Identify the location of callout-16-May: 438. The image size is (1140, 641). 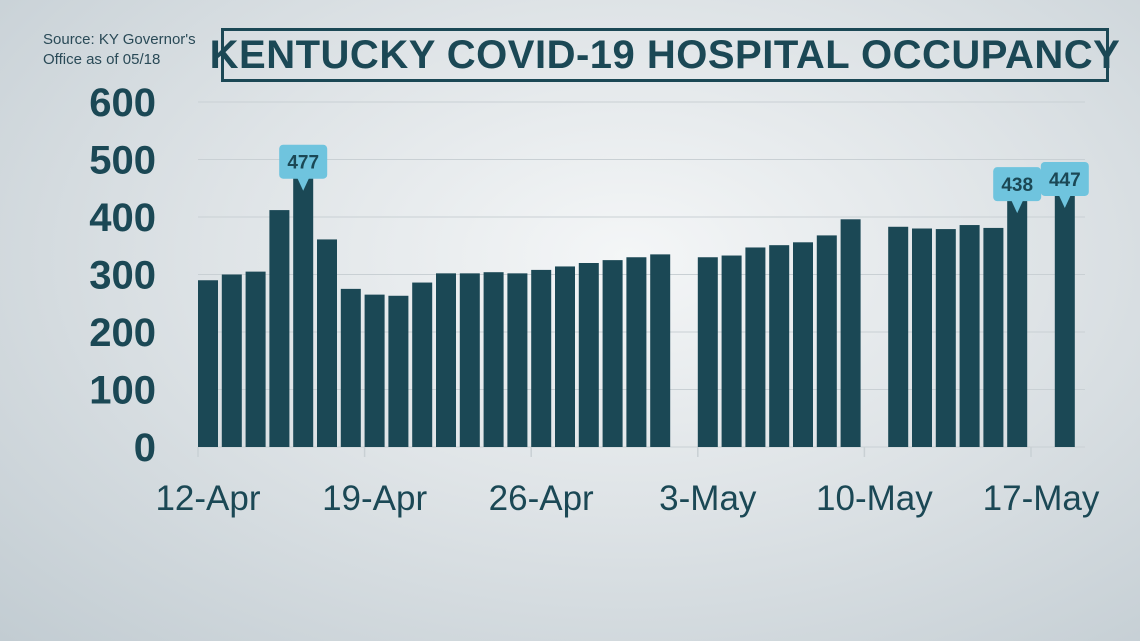
(1017, 190).